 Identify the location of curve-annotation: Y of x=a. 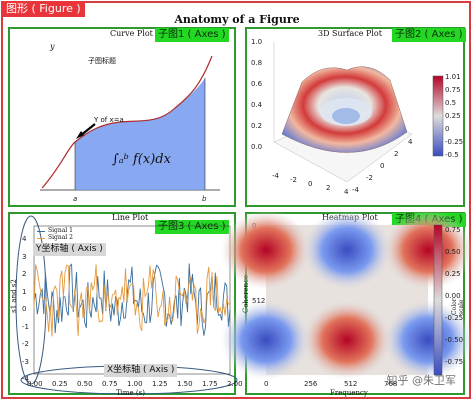
(109, 120).